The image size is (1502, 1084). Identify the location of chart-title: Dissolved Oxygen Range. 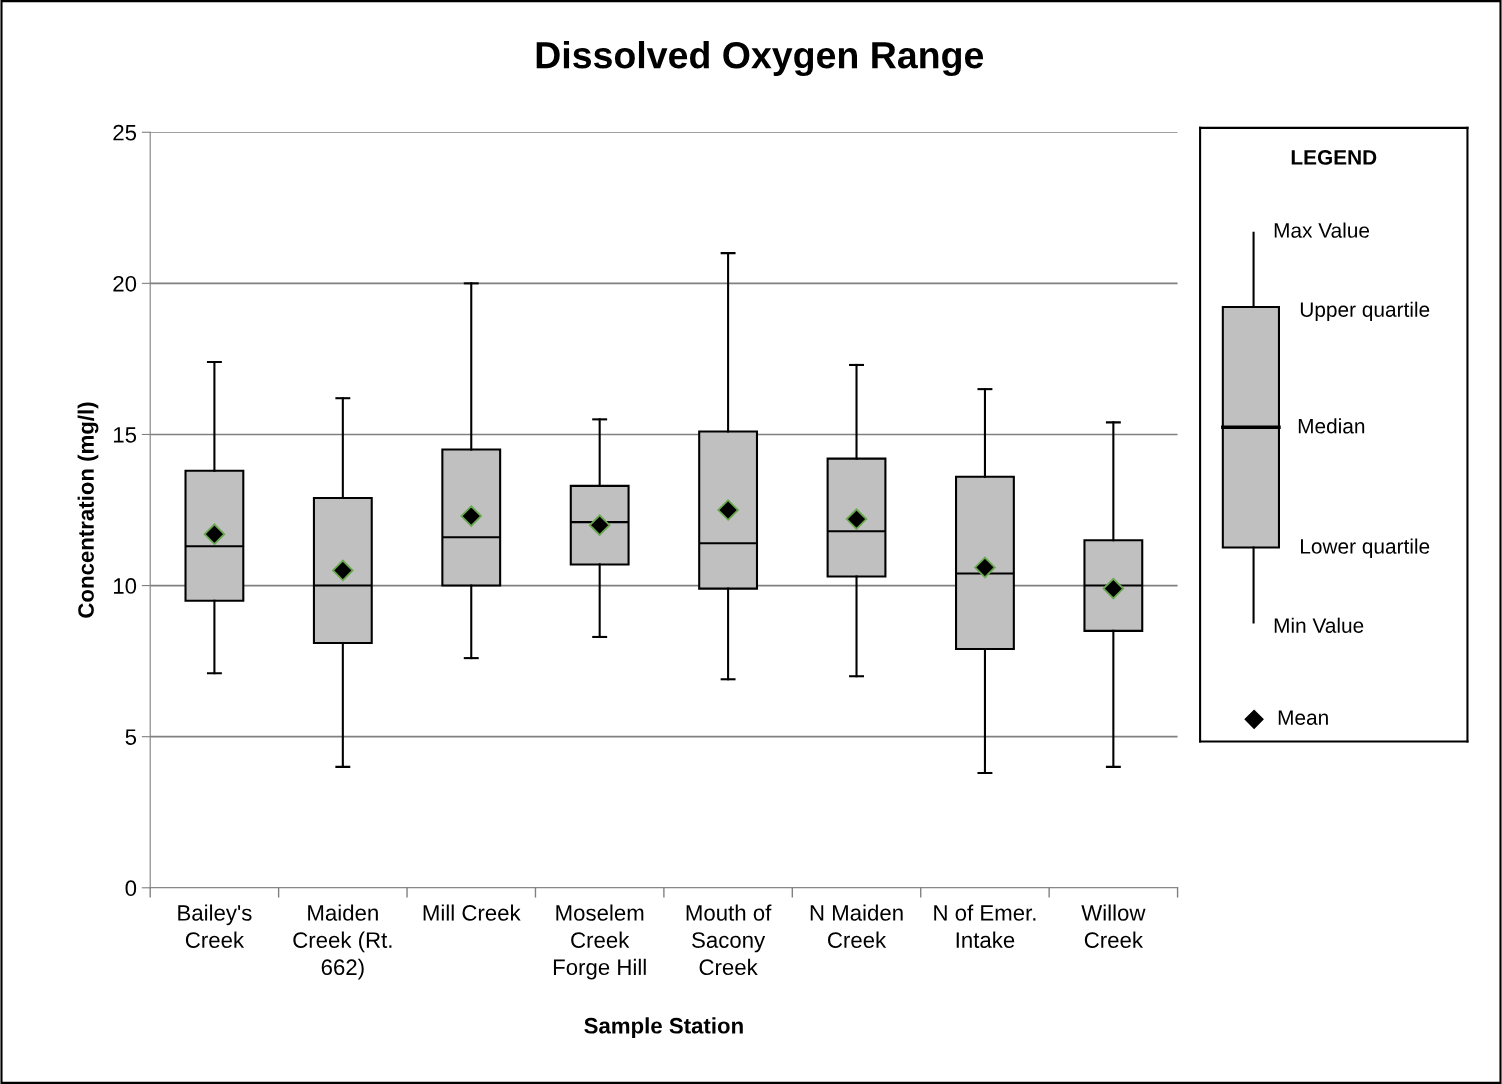
(760, 58).